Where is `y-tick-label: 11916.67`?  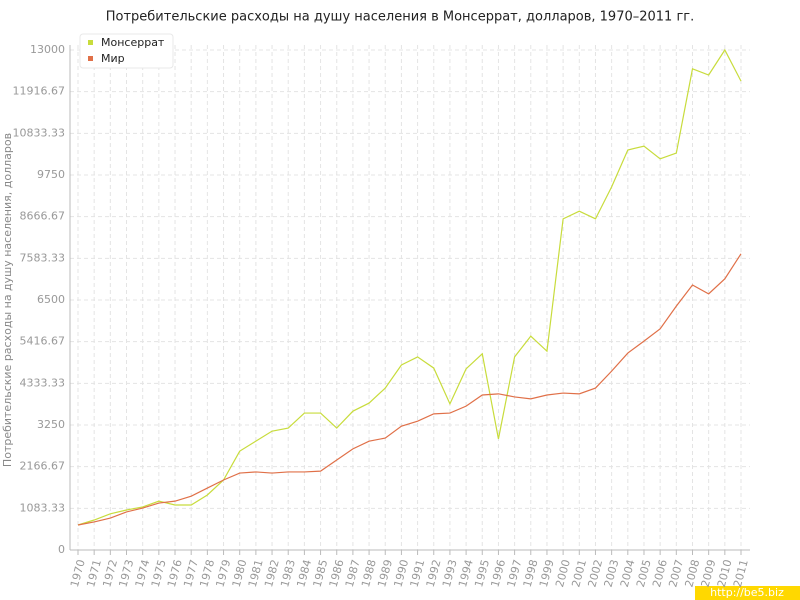 y-tick-label: 11916.67 is located at coordinates (39, 91).